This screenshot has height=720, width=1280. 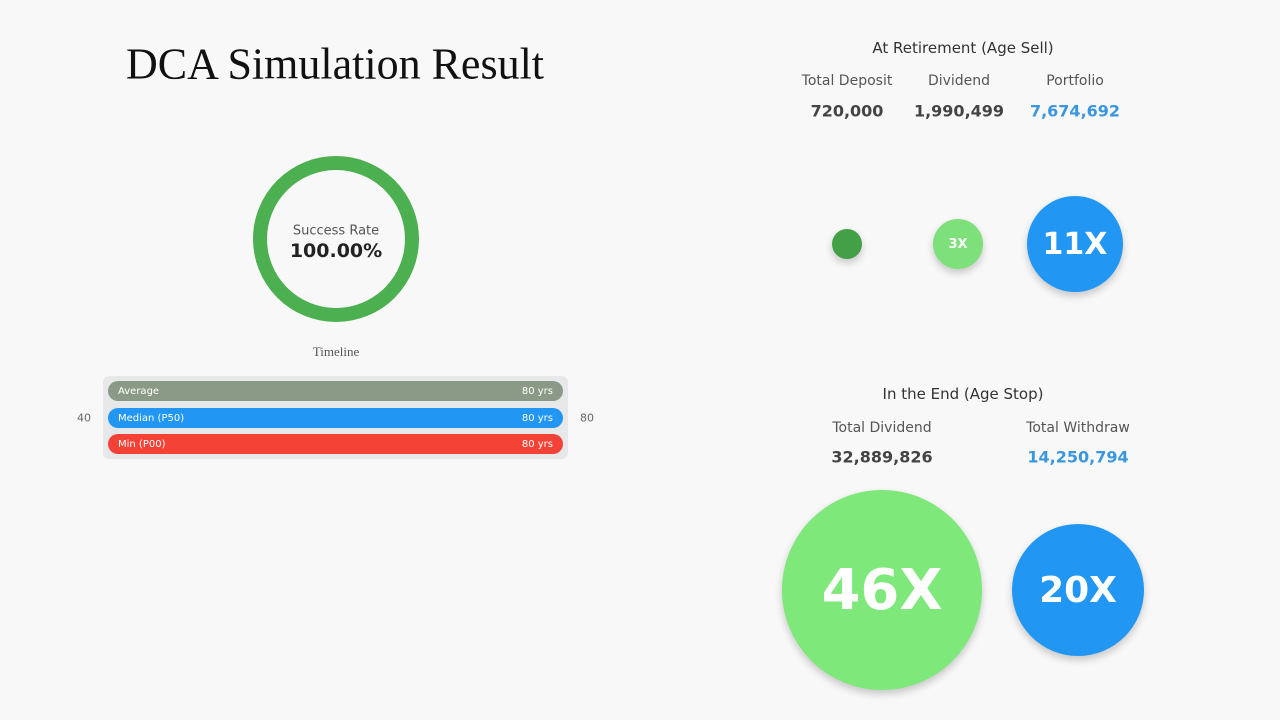 What do you see at coordinates (335, 391) in the screenshot?
I see `timeline-bar: Average 80 yrs` at bounding box center [335, 391].